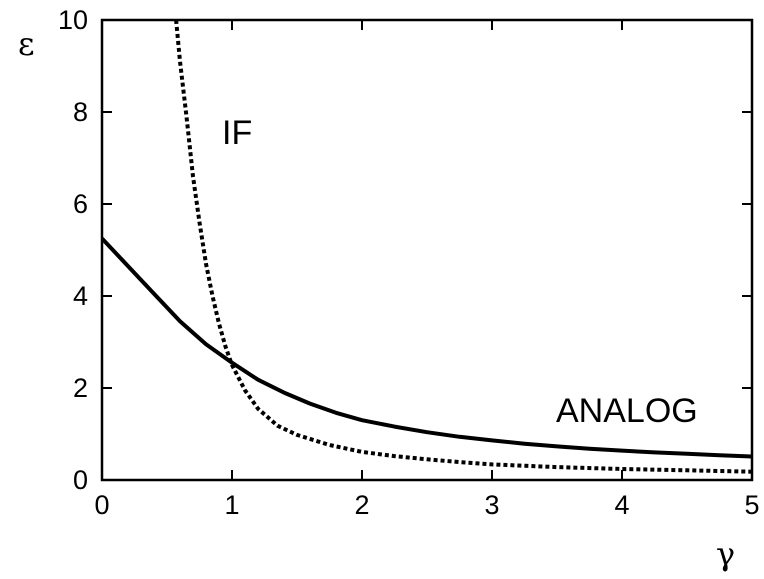  What do you see at coordinates (80, 112) in the screenshot?
I see `y-tick-label: 8` at bounding box center [80, 112].